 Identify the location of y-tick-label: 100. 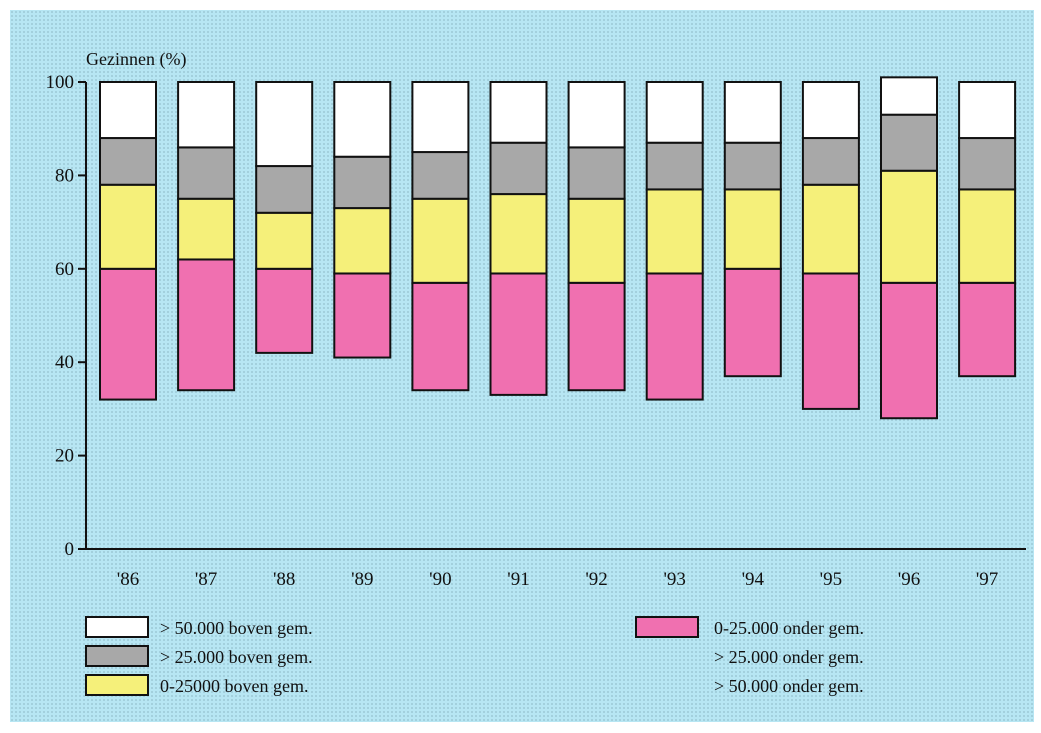
(60, 82).